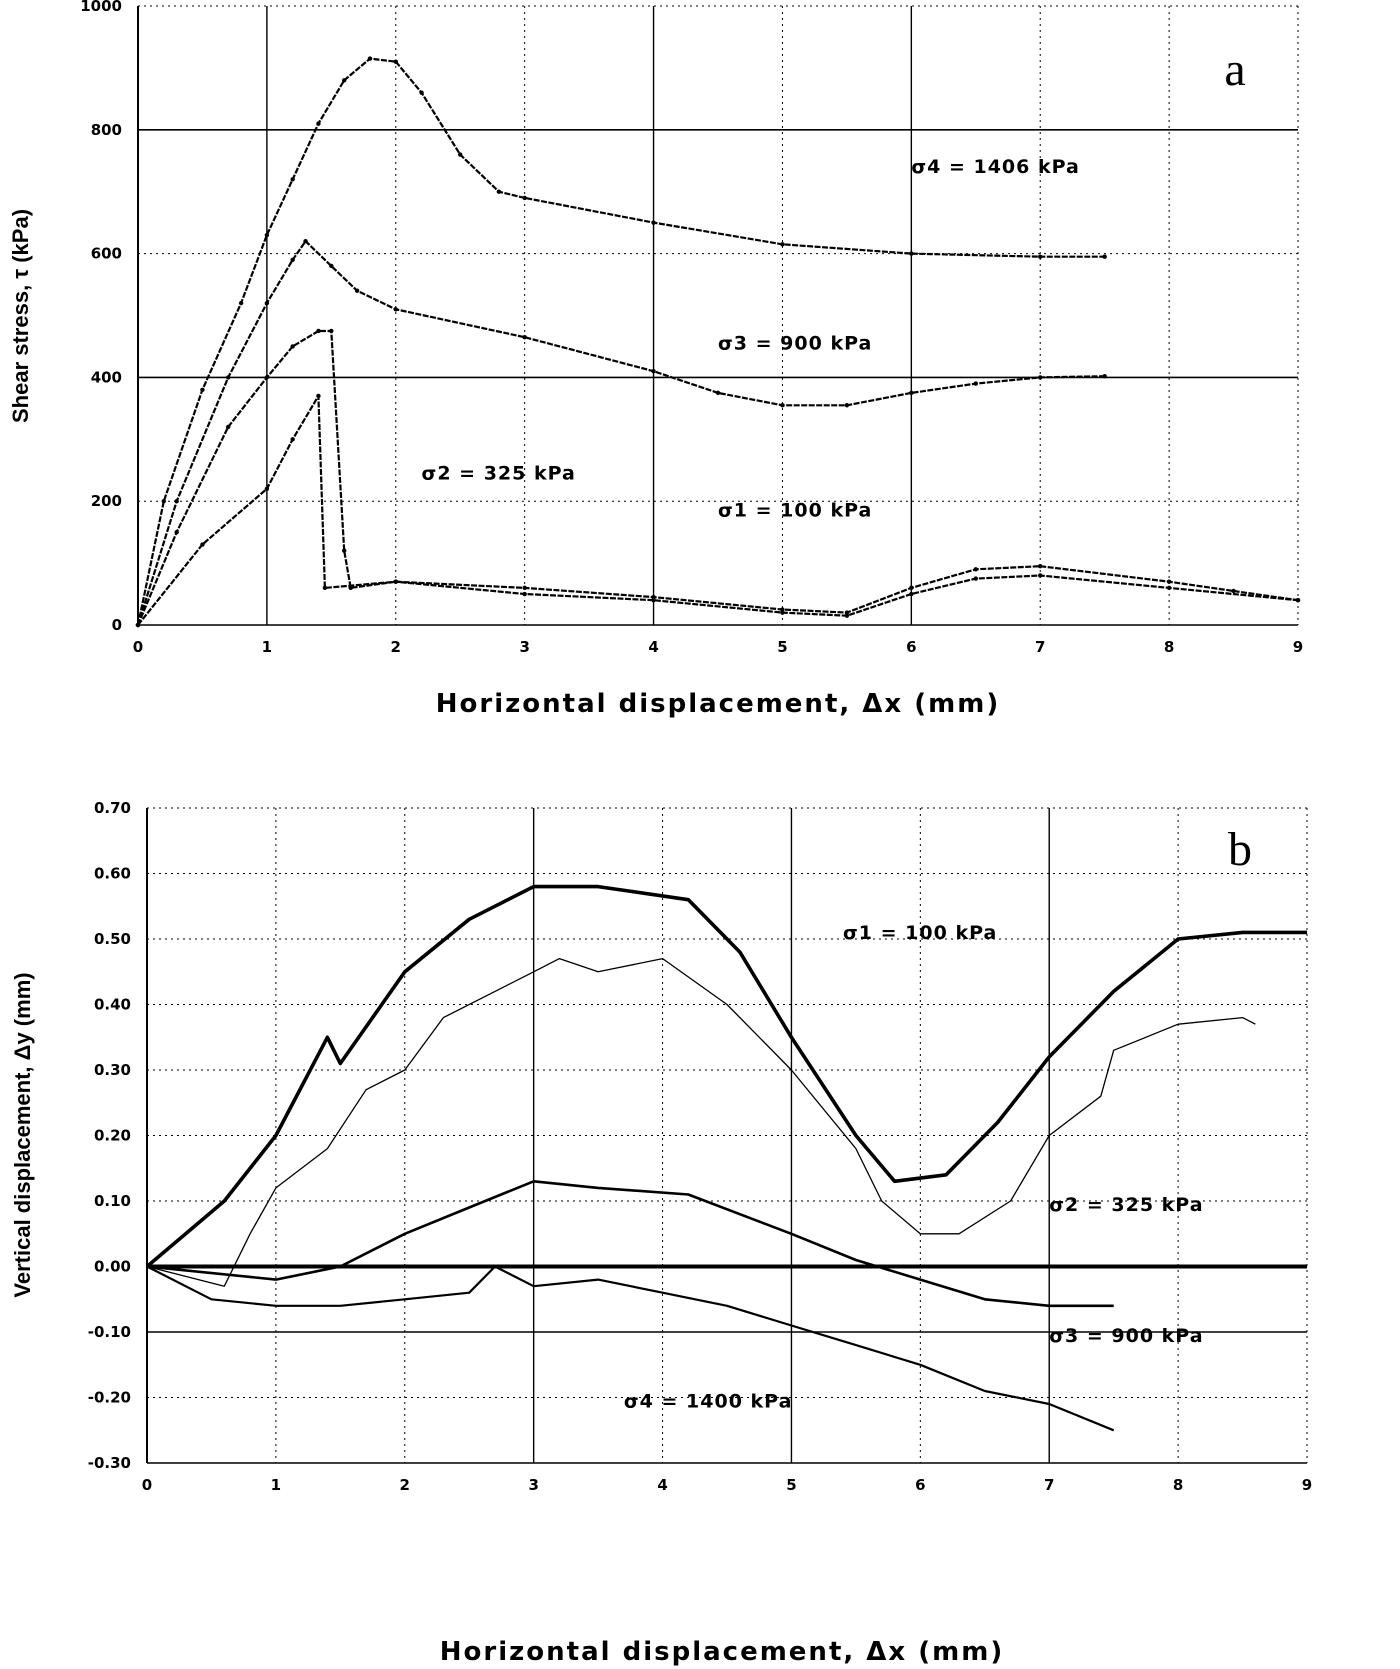 This screenshot has width=1400, height=1669. I want to click on y-tick-label: 1000, so click(101, 7).